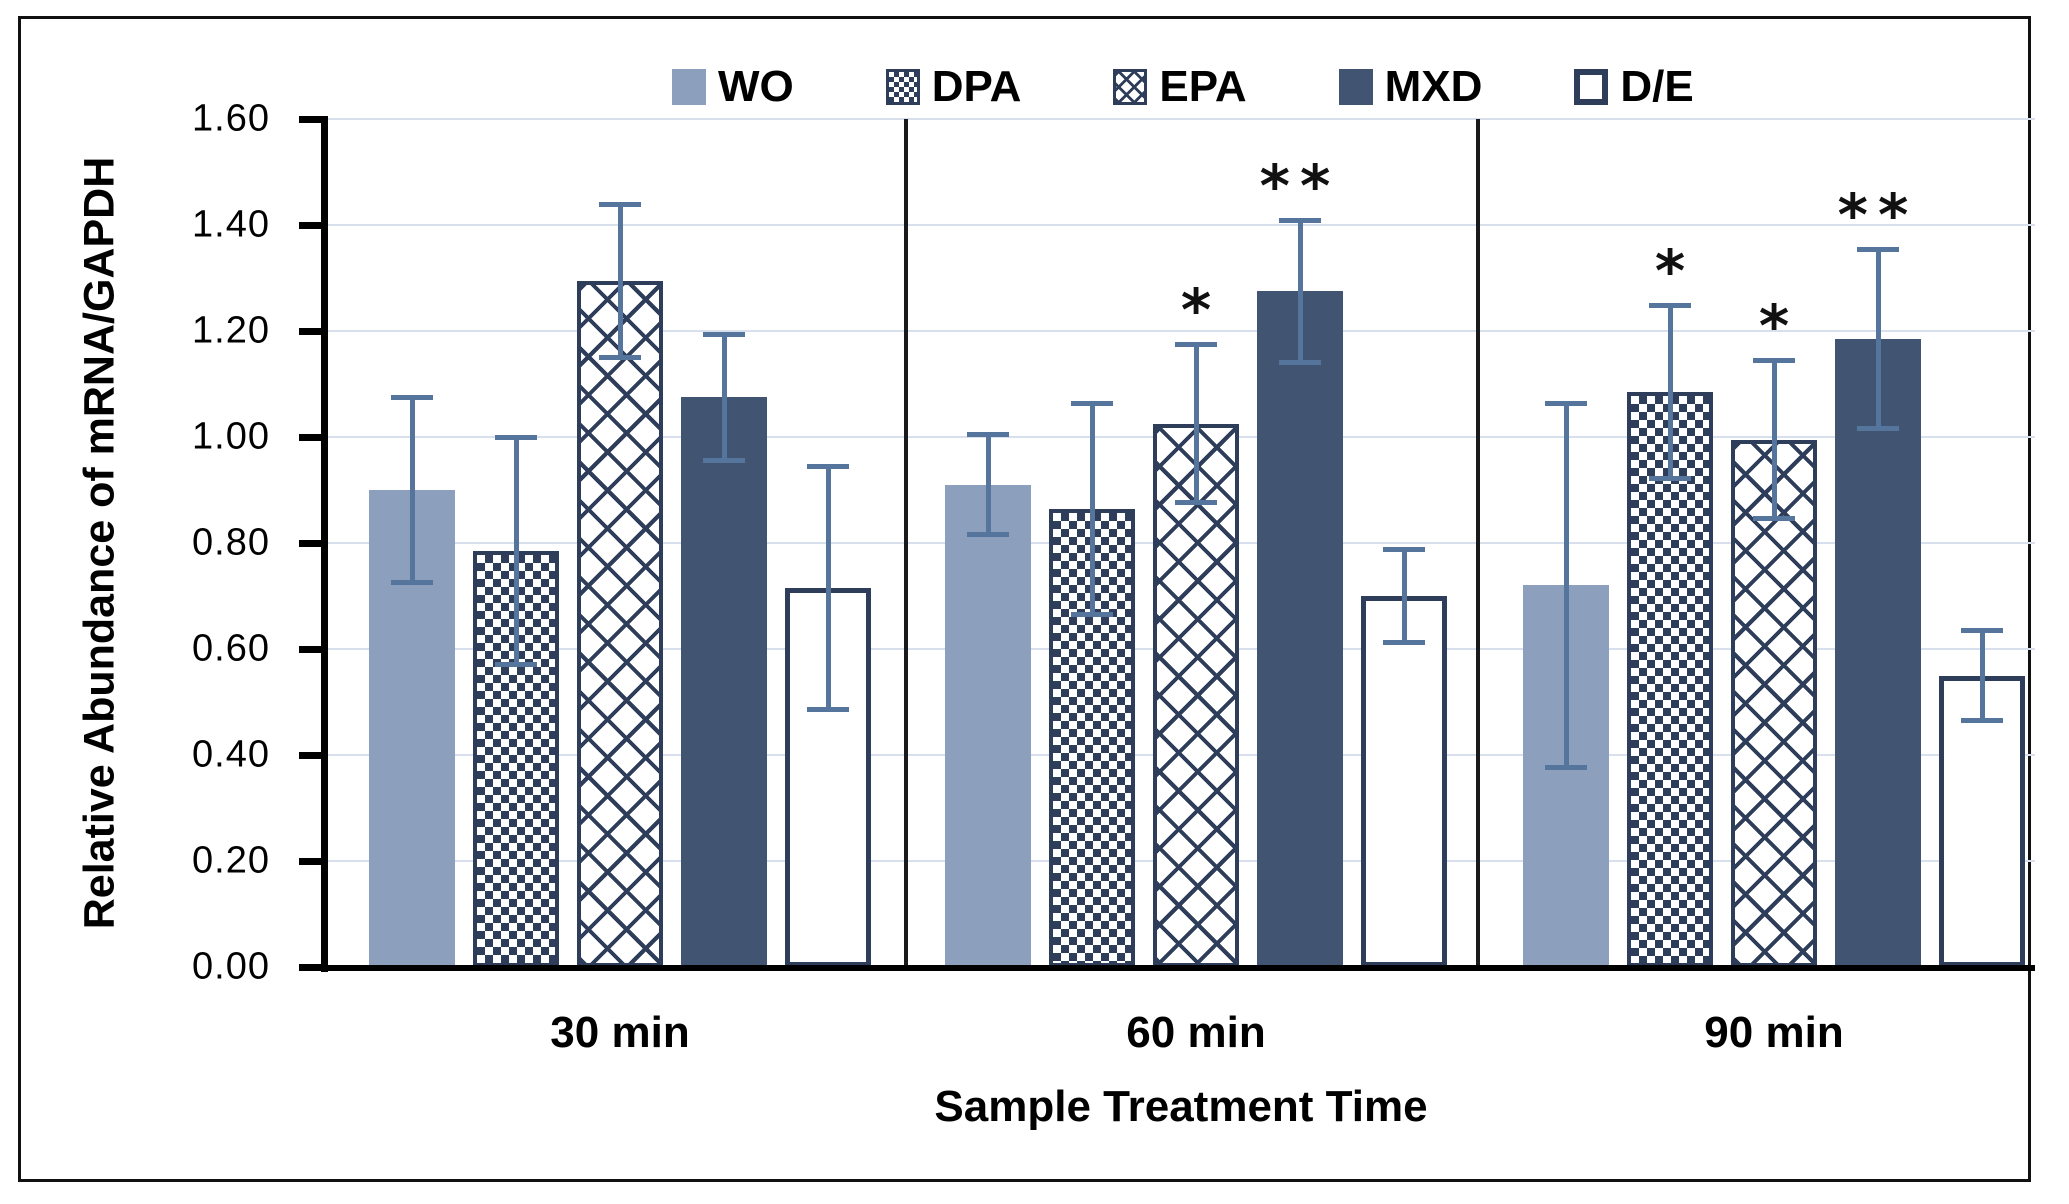 The height and width of the screenshot is (1204, 2069). I want to click on sig-marker-epa-60-min: *, so click(1196, 310).